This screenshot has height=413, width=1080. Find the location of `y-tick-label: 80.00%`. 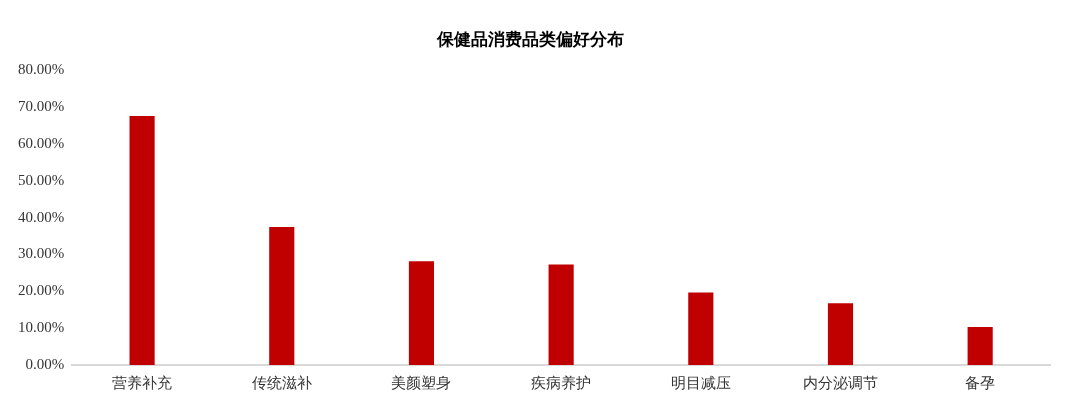

y-tick-label: 80.00% is located at coordinates (41, 69).